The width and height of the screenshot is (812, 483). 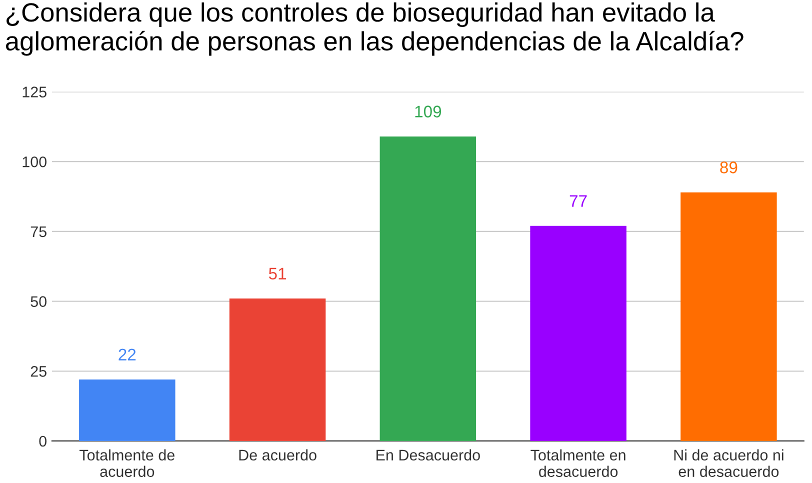 What do you see at coordinates (127, 463) in the screenshot?
I see `x-tick-label: Totalmente de acuerdo` at bounding box center [127, 463].